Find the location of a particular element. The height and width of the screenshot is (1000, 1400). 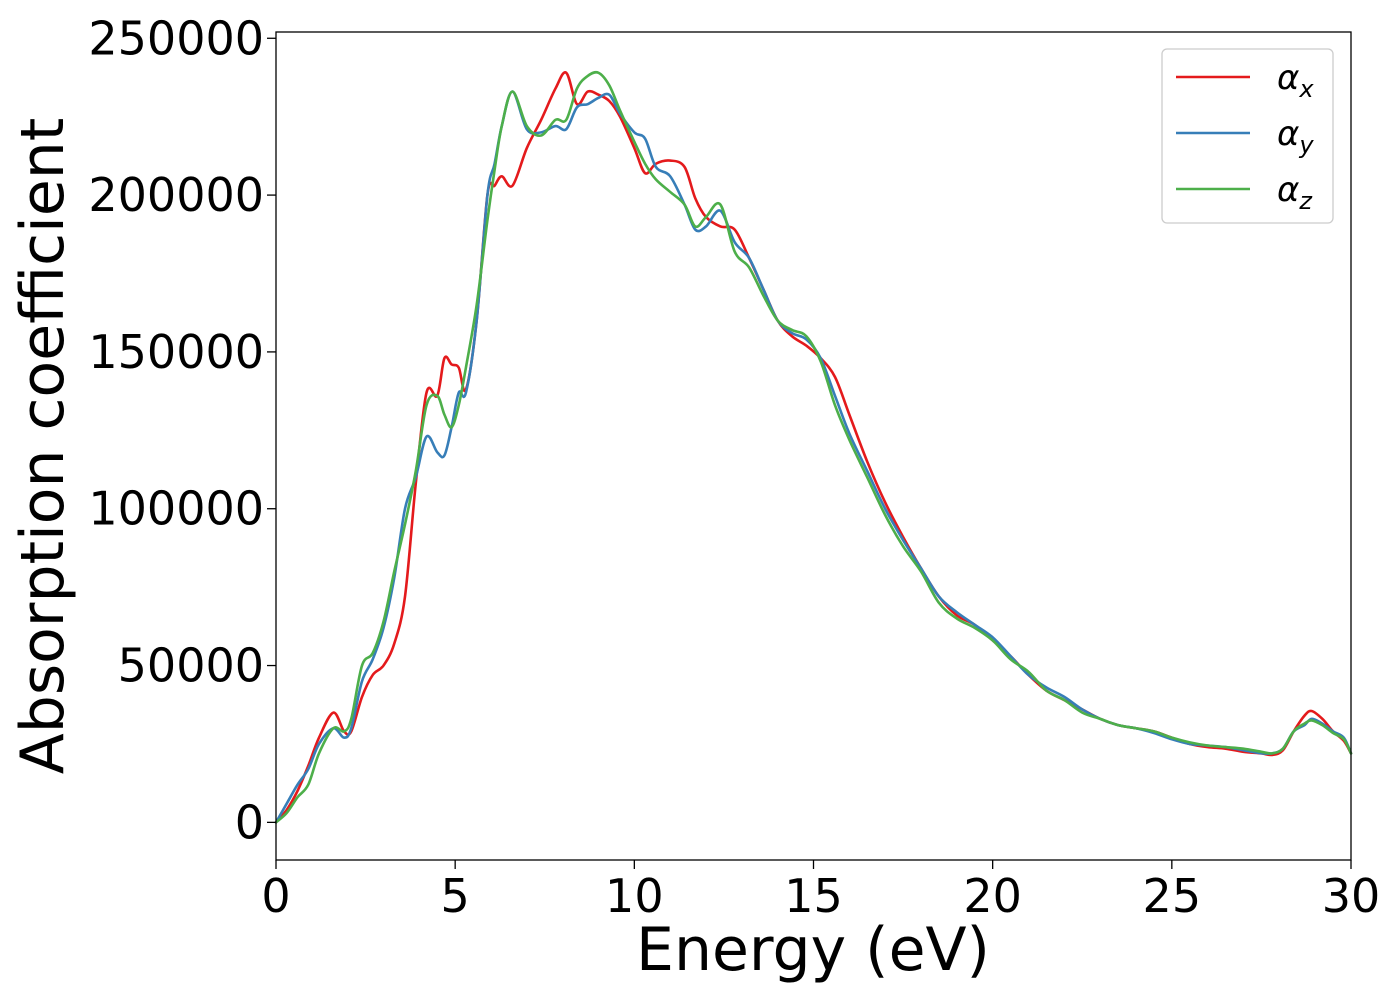

y-tick-label: 100000 is located at coordinates (176, 509).